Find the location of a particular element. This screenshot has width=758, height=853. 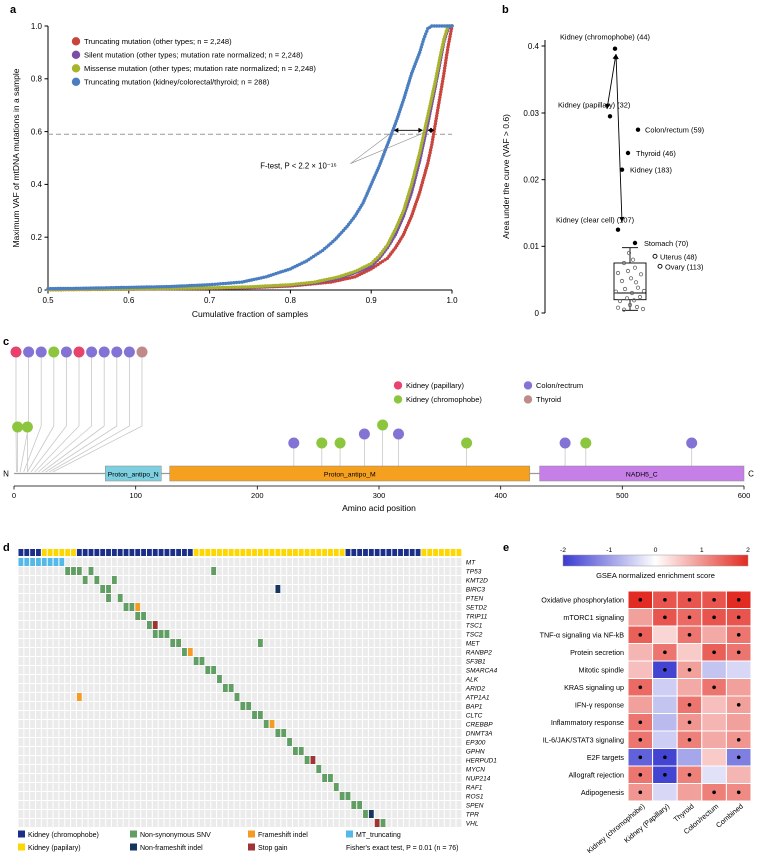

svg-text: Non-synonymous SNV is located at coordinates (175, 835).